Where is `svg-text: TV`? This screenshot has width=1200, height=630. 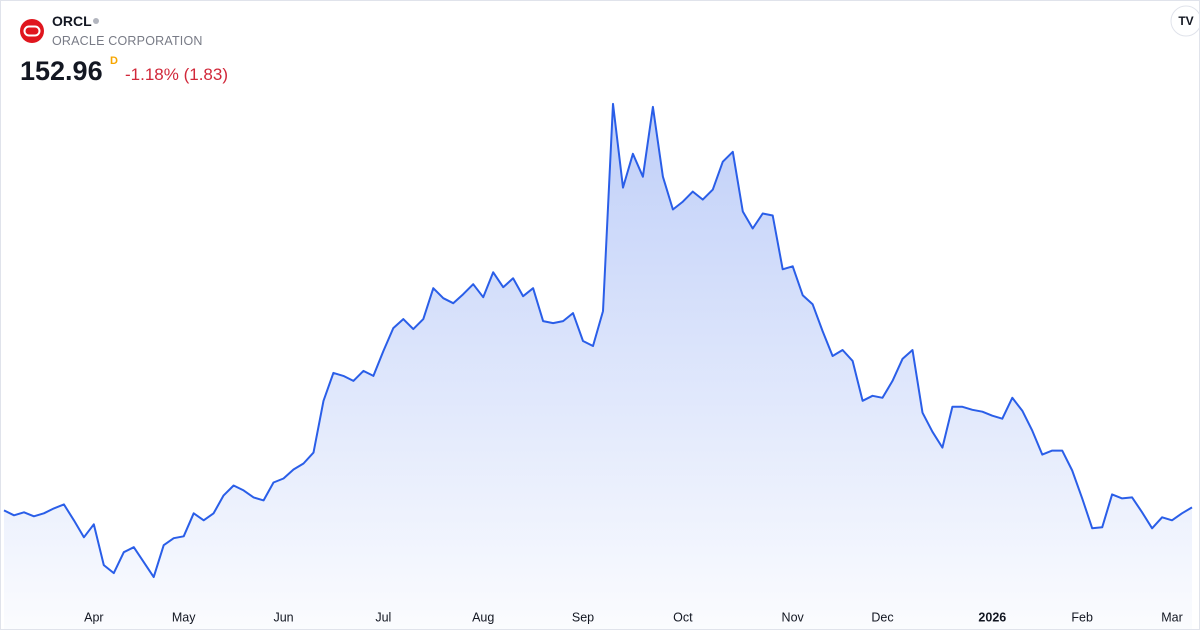 svg-text: TV is located at coordinates (1185, 21).